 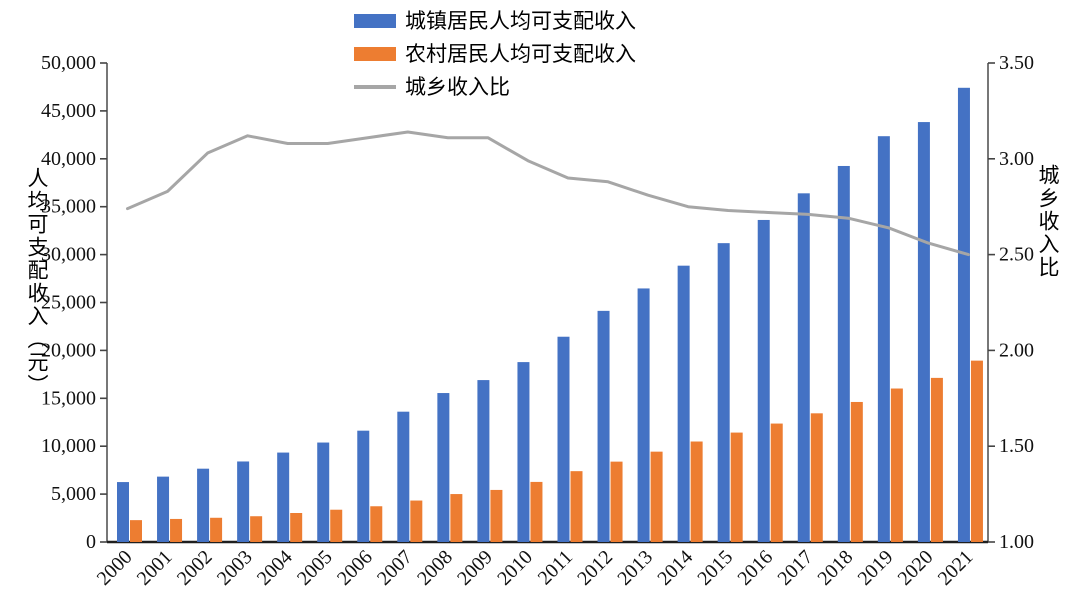 I want to click on x-tick-label-2010: 2010, so click(x=515, y=568).